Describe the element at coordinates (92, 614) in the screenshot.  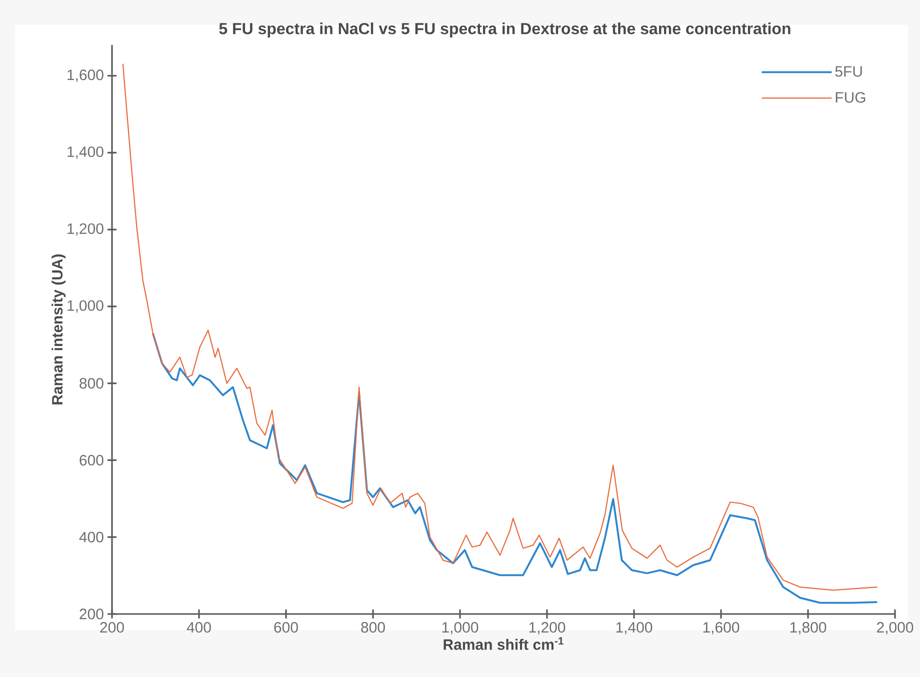
I see `y-tick-label: 200` at that location.